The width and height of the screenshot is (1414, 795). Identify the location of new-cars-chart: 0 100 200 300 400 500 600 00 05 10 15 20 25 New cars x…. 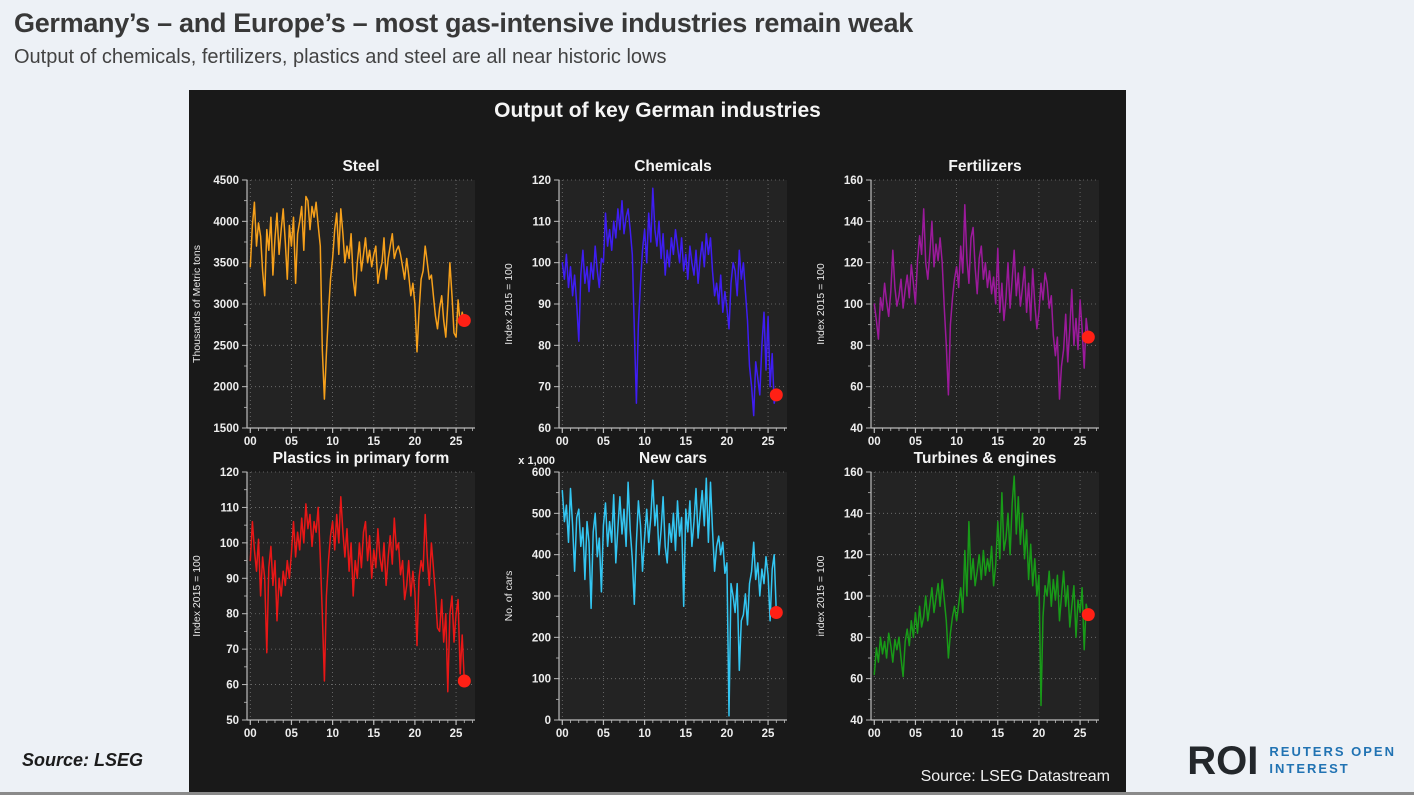
(645, 595).